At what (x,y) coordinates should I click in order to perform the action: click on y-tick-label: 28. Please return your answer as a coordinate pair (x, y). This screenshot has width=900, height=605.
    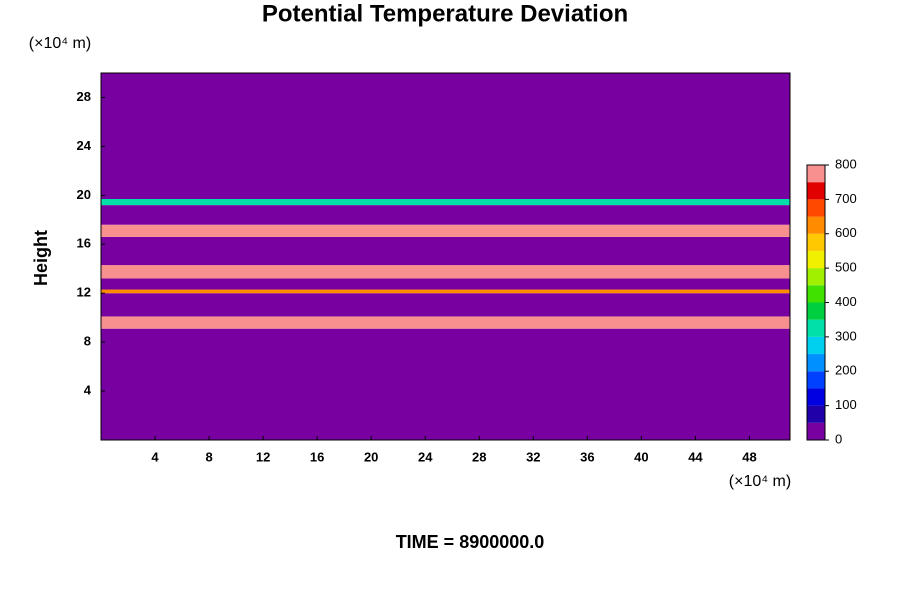
    Looking at the image, I should click on (84, 96).